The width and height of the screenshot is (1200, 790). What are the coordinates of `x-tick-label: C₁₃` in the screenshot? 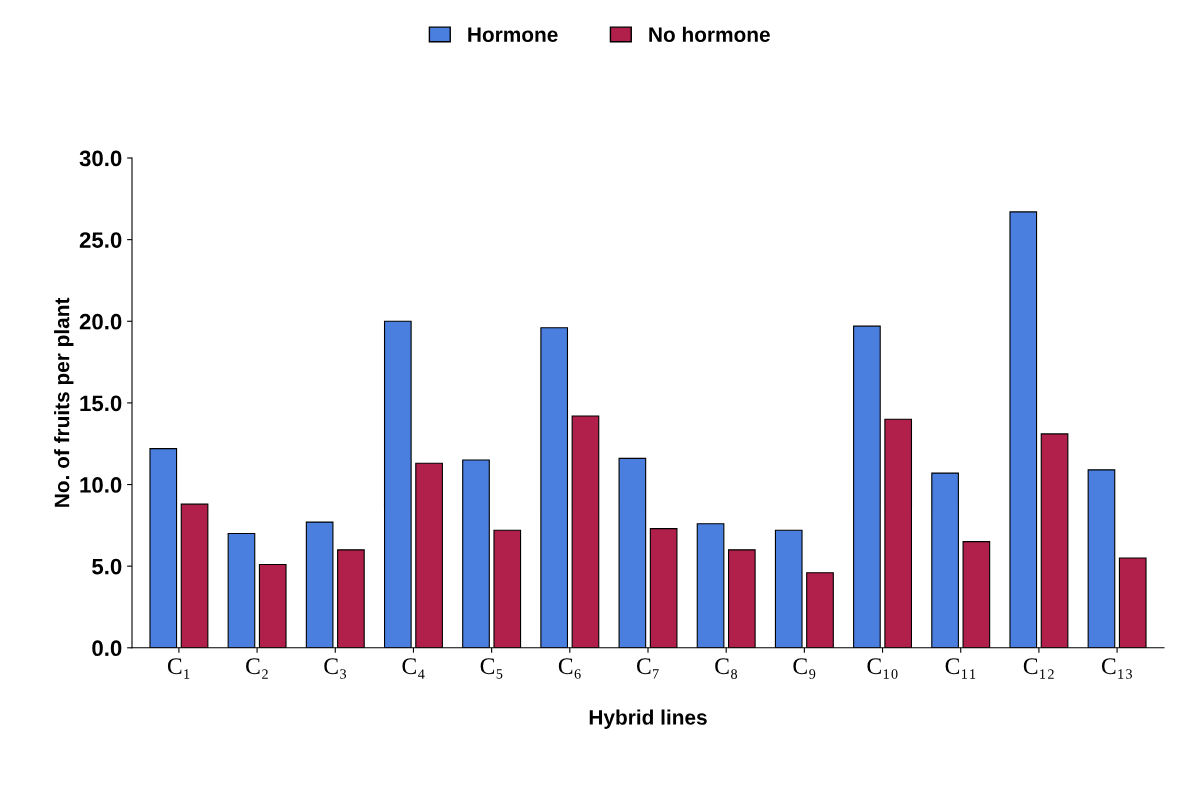 It's located at (1117, 668).